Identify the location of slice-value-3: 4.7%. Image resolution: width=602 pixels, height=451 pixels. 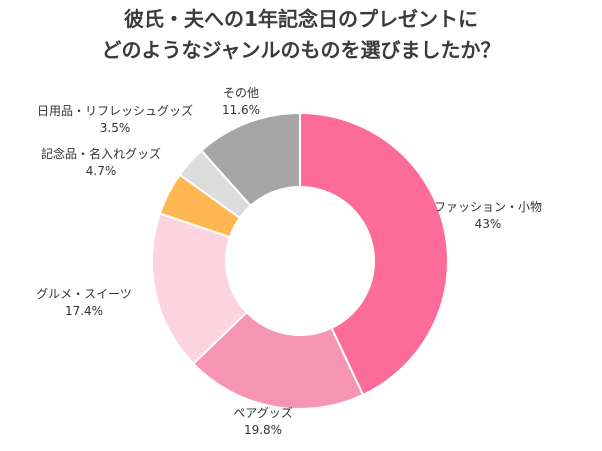
(101, 171).